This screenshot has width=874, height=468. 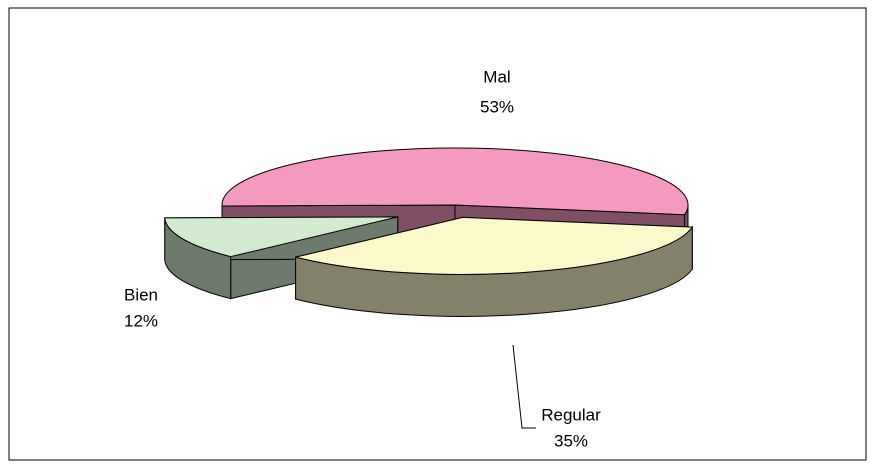 I want to click on slice-value-label: 35%, so click(x=571, y=440).